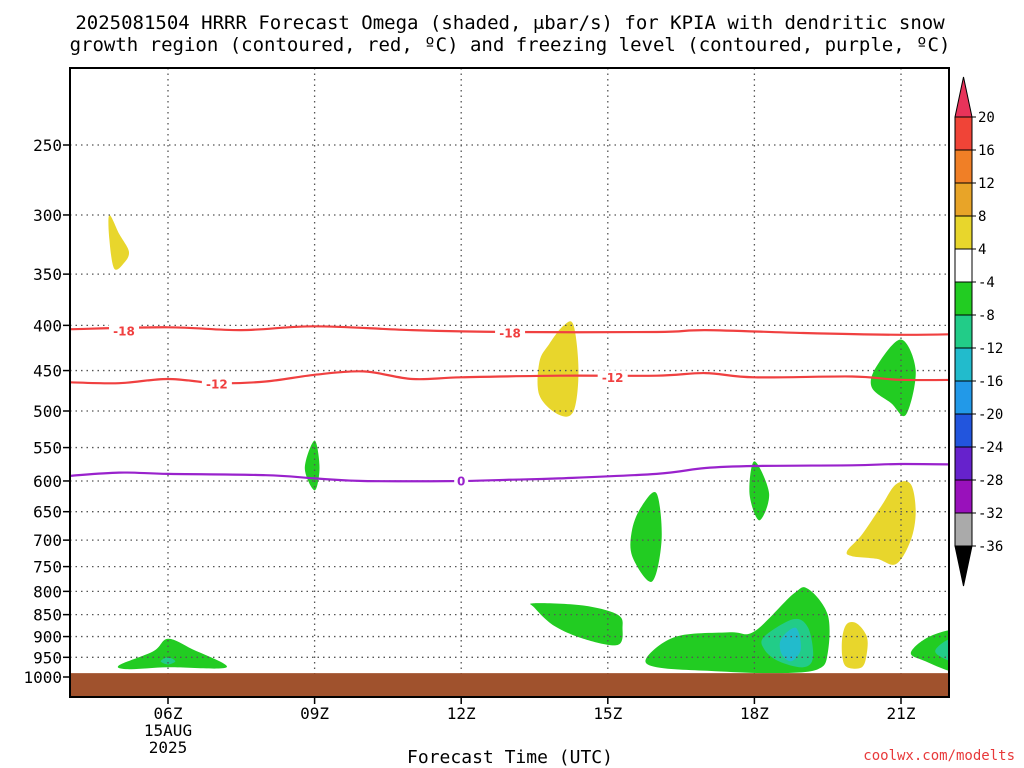  I want to click on contour-label-0-0: -18, so click(124, 332).